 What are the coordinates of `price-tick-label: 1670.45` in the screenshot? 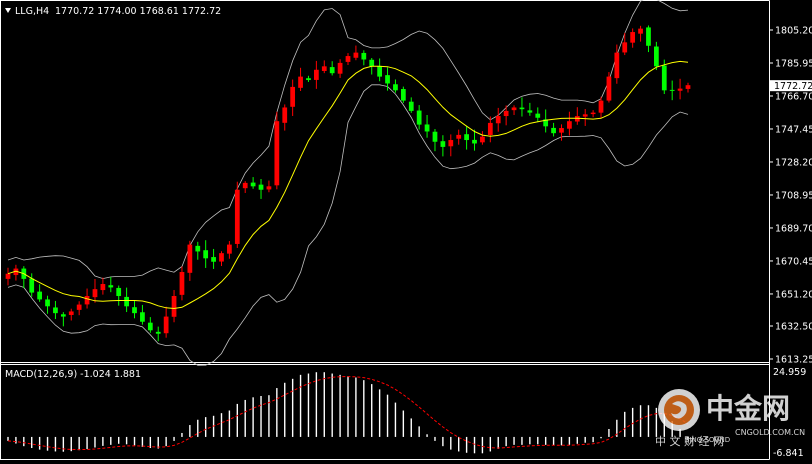 It's located at (793, 261).